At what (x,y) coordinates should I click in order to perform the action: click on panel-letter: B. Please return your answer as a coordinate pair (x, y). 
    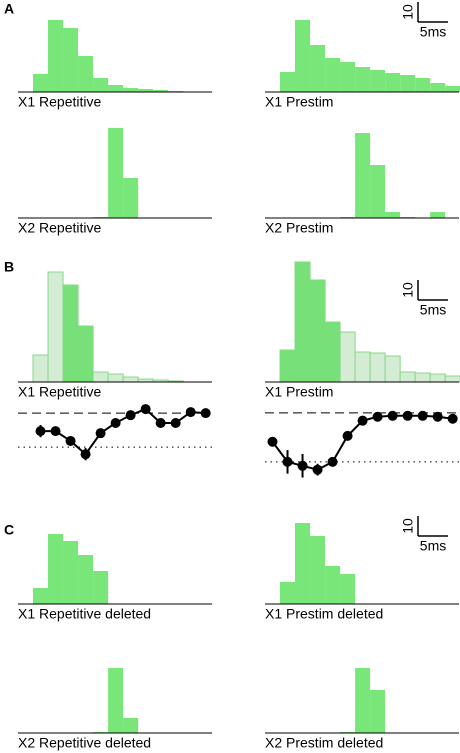
    Looking at the image, I should click on (9, 267).